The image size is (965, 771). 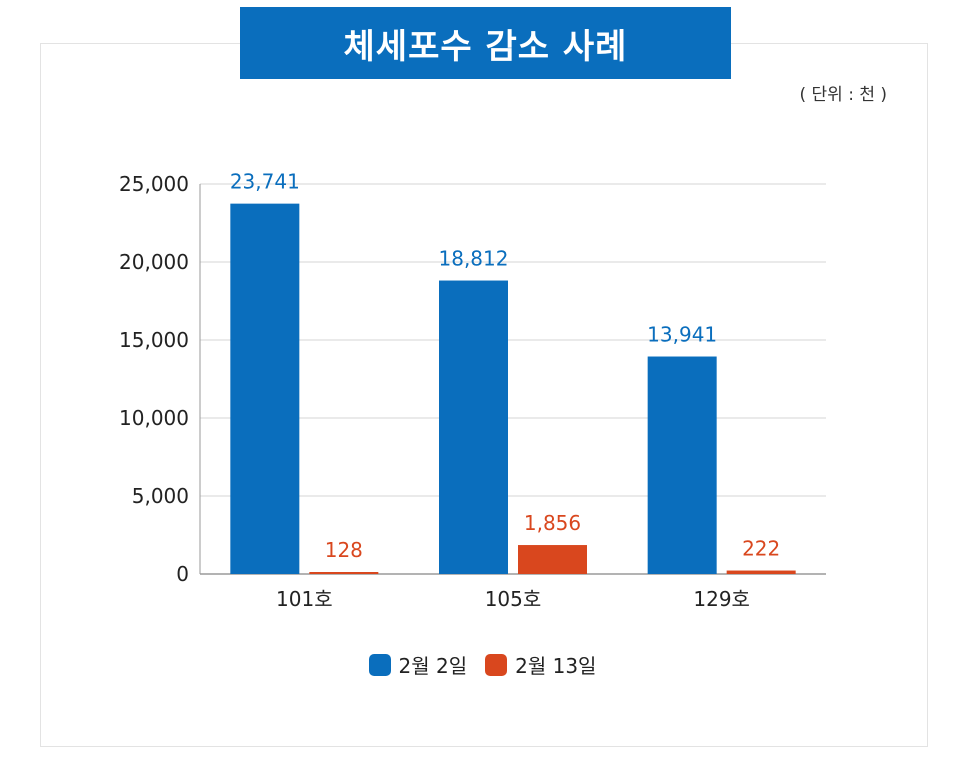 I want to click on x-tick-label: 101호, so click(x=304, y=599).